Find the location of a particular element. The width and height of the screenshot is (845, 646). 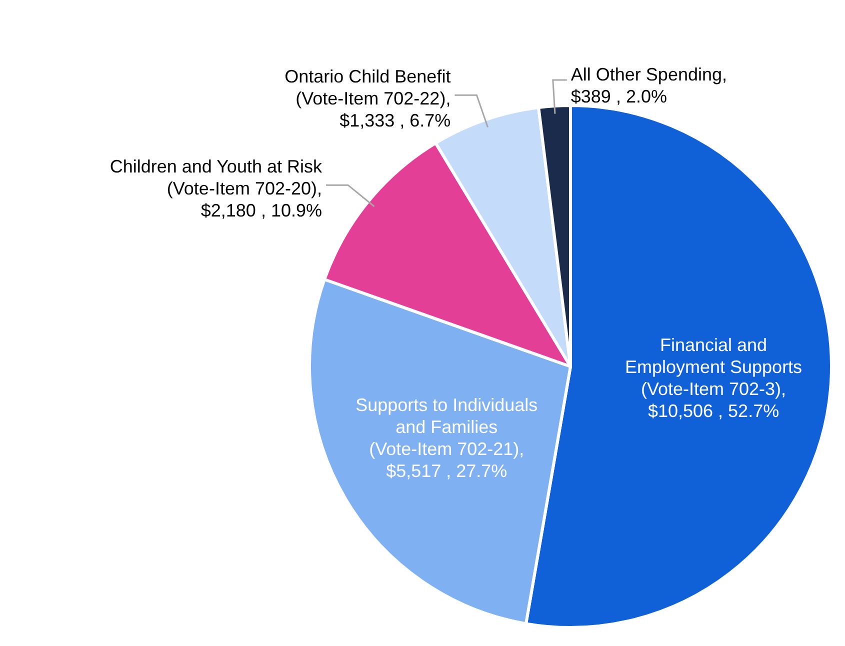

slice-label: All Other Spending, $389 , 2.0% is located at coordinates (648, 85).